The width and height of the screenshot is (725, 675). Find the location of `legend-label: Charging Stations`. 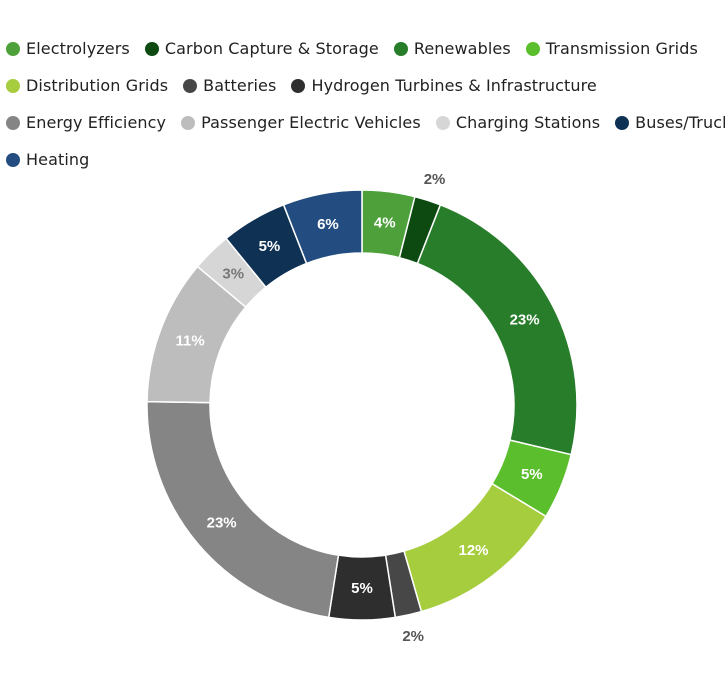

legend-label: Charging Stations is located at coordinates (528, 122).